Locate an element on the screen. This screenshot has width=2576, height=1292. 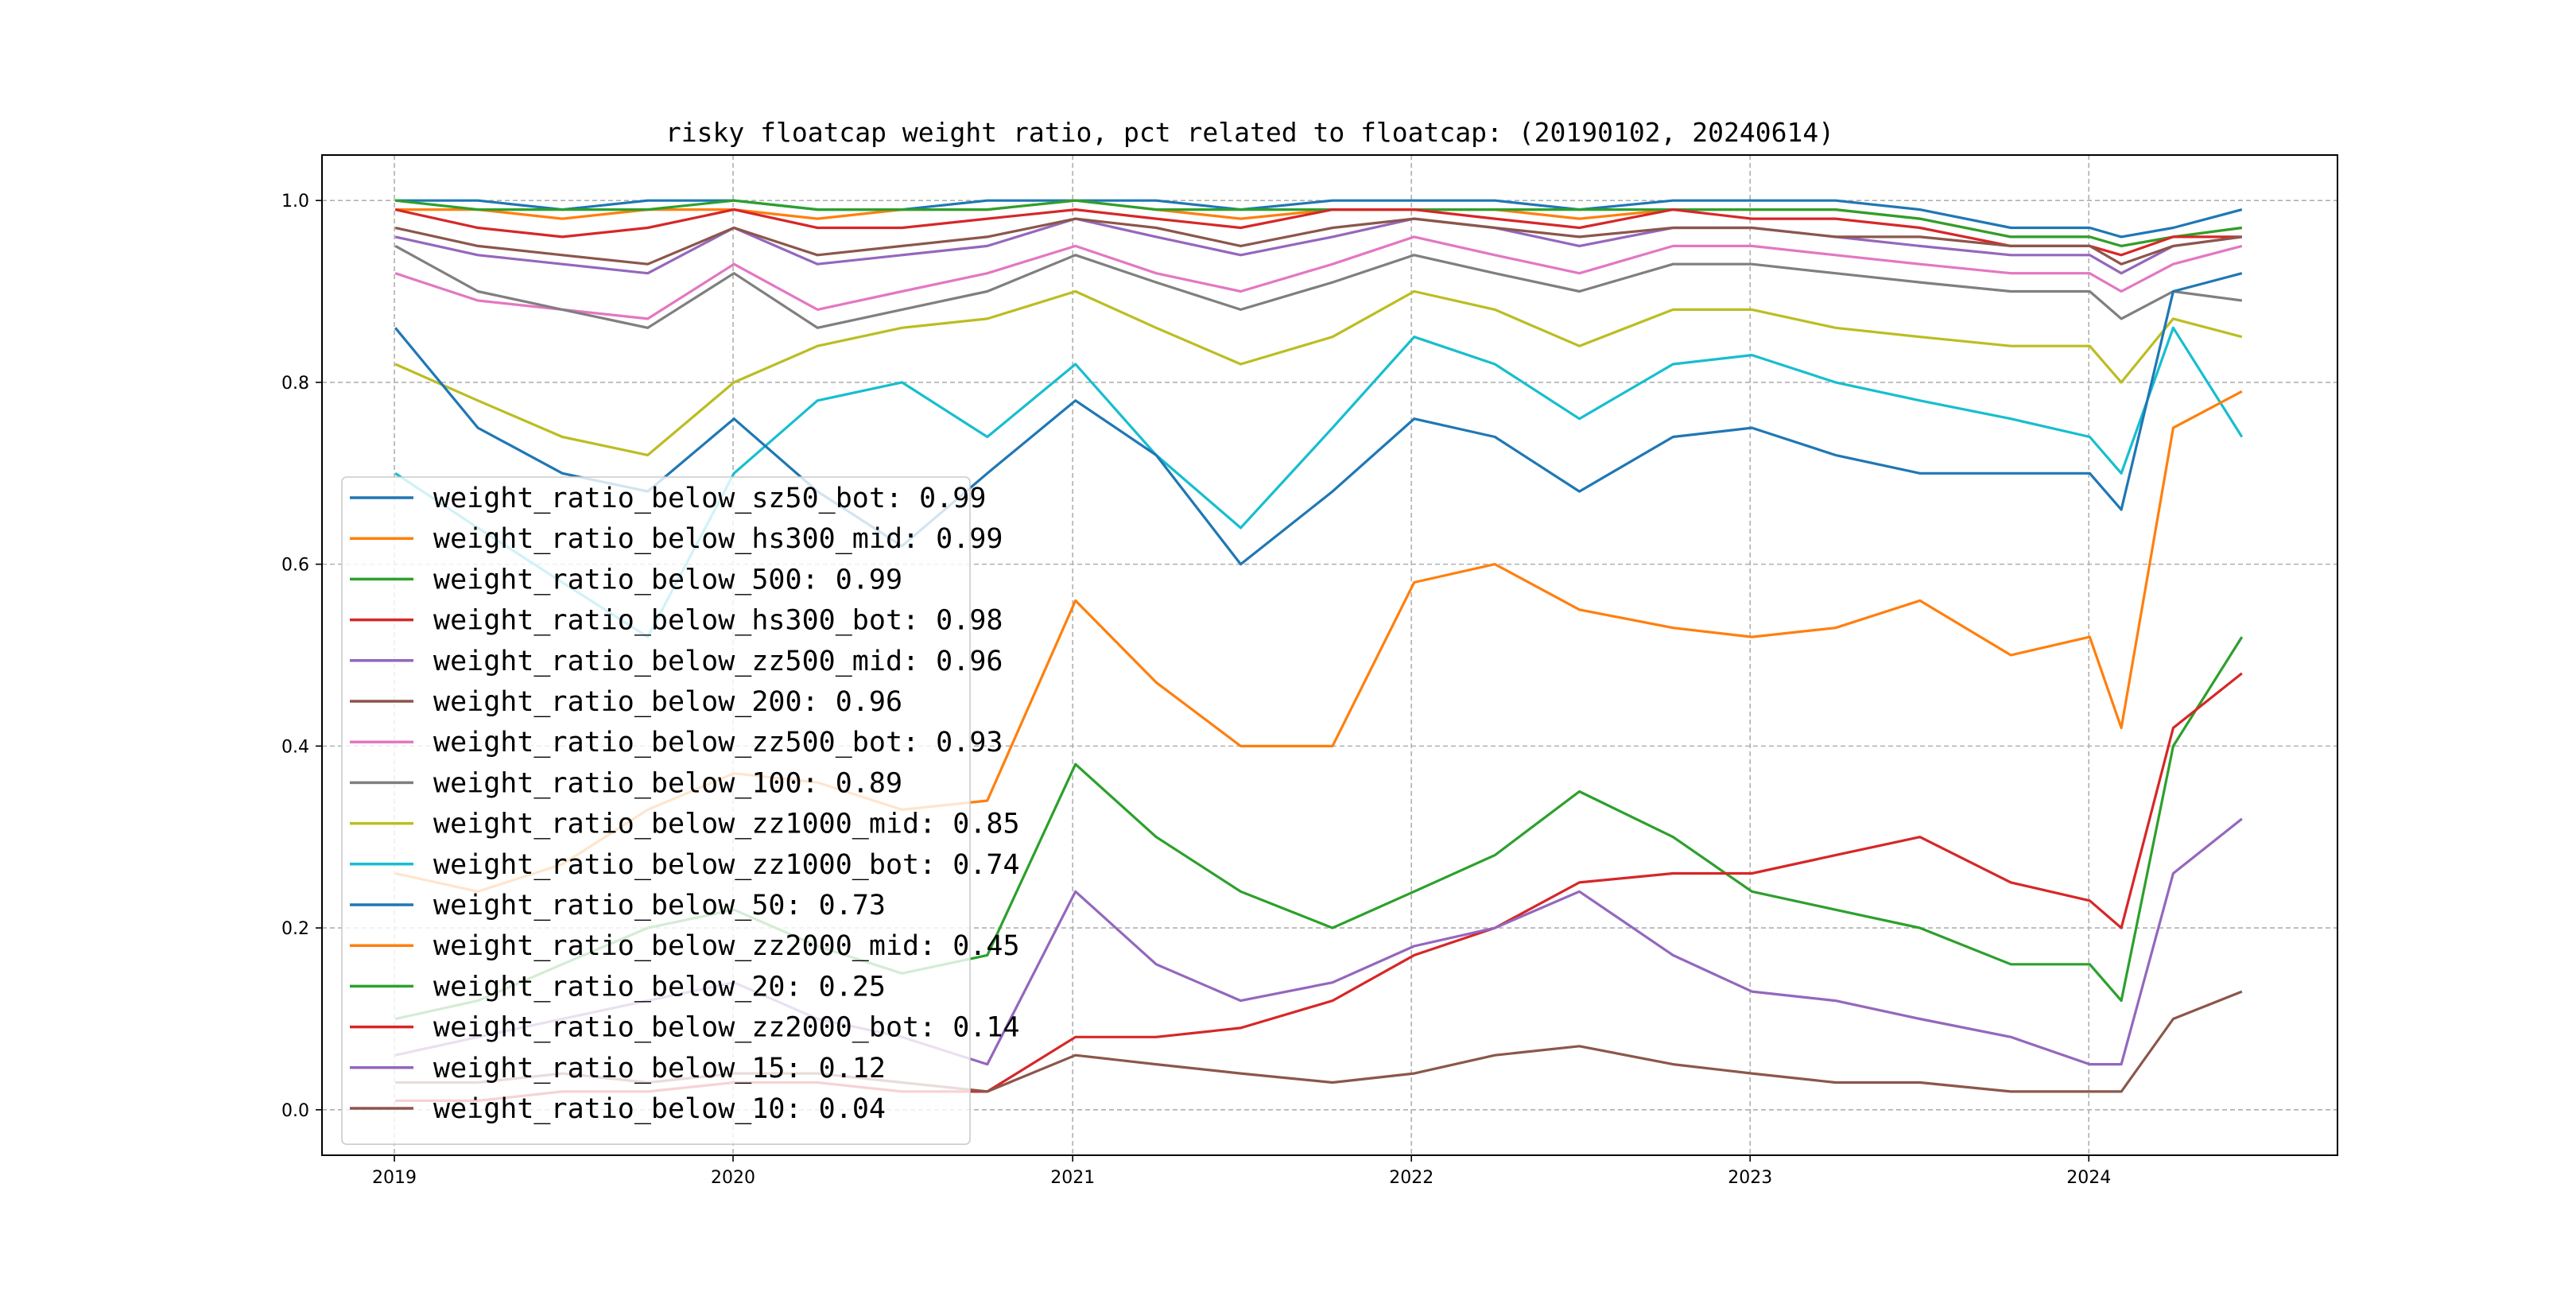
legend-label: weight_ratio_below_zz1000_mid: 0.85 is located at coordinates (727, 825).